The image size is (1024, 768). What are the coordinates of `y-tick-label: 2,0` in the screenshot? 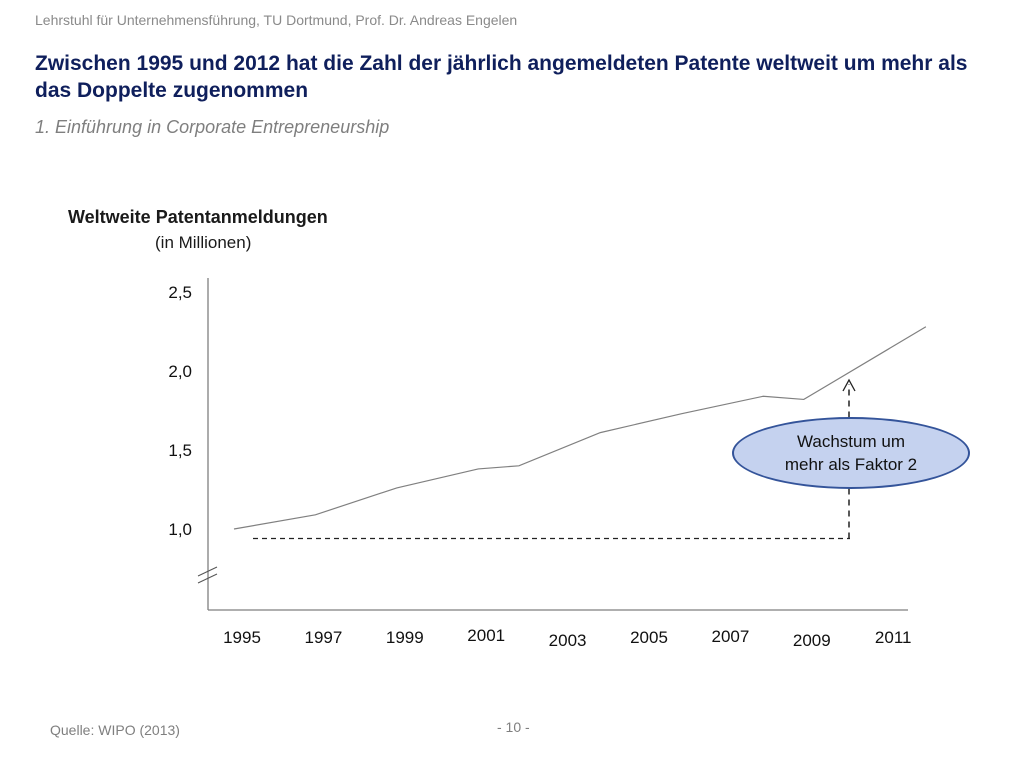 It's located at (180, 371).